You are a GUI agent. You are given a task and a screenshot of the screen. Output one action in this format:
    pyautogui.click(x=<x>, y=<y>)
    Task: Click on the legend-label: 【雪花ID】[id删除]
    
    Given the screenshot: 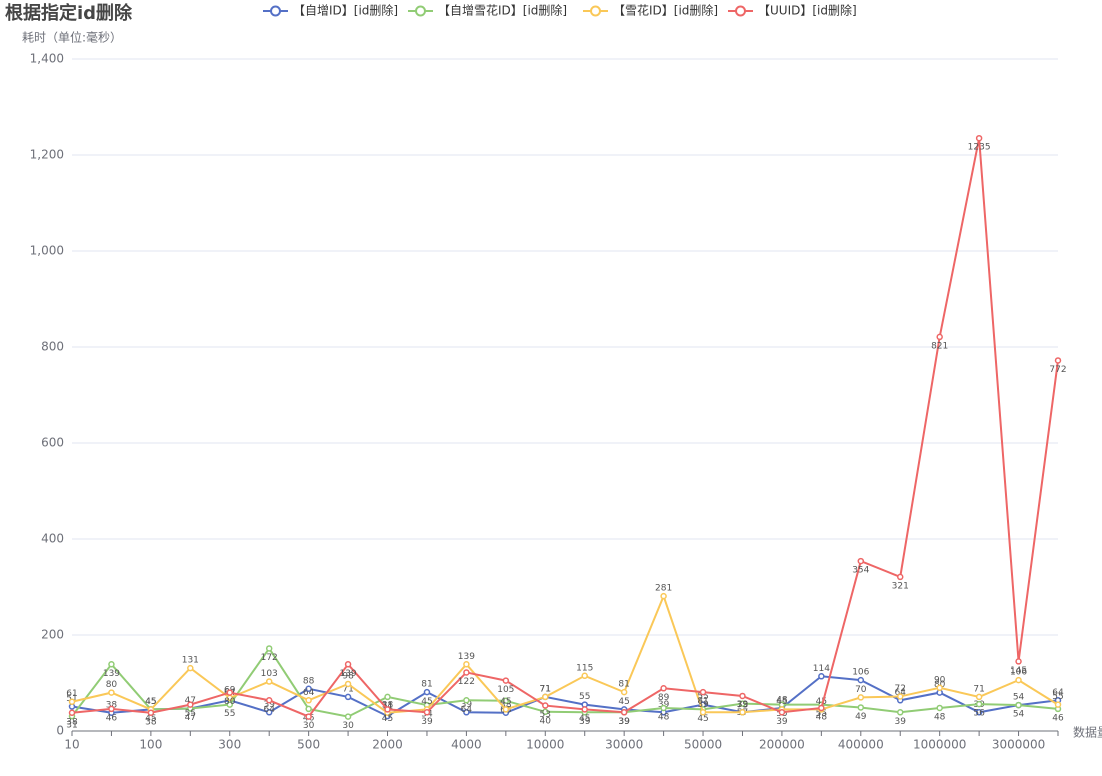 What is the action you would take?
    pyautogui.click(x=665, y=10)
    